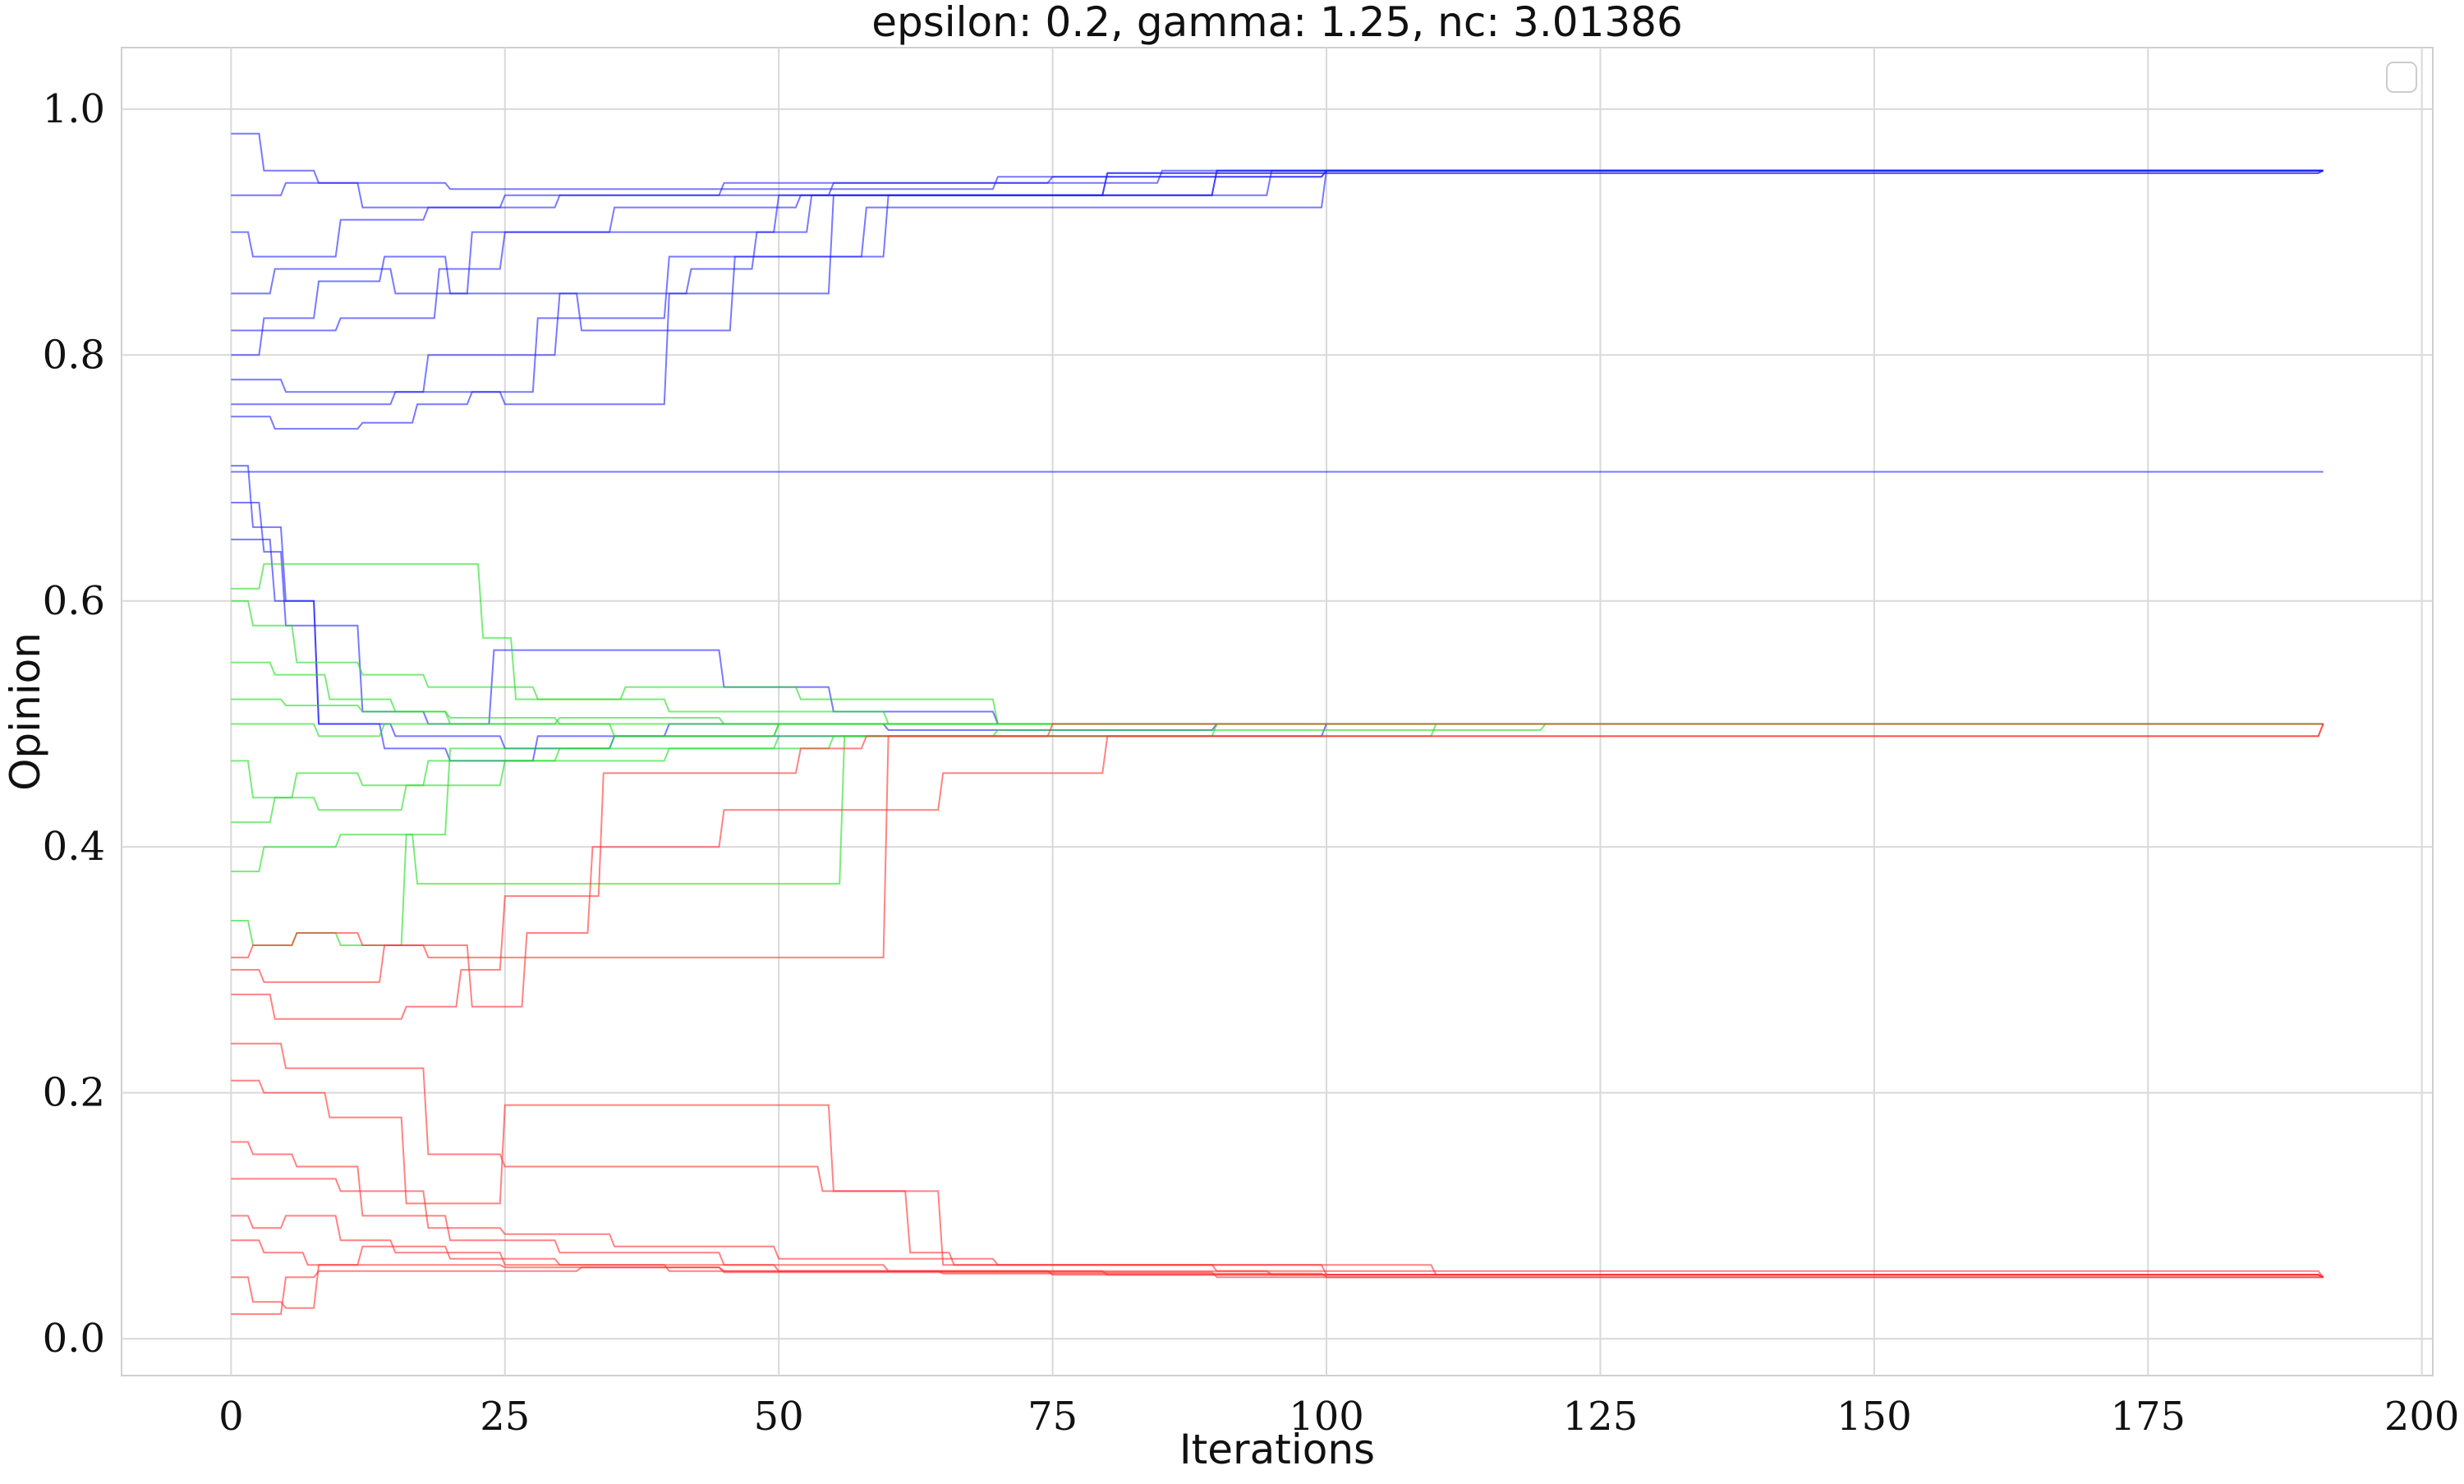 The image size is (2464, 1484). I want to click on x-tick-label: 25, so click(505, 1417).